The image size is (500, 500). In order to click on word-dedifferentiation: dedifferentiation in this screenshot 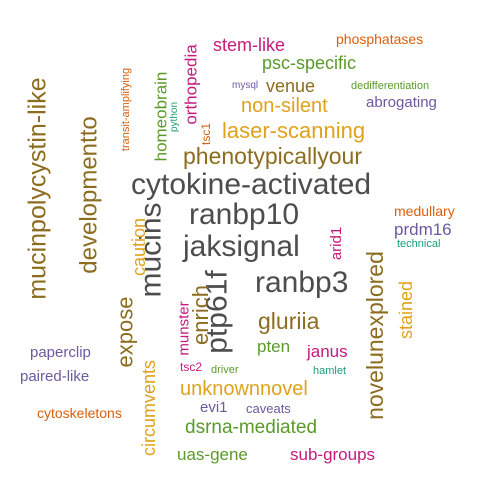, I will do `click(390, 86)`.